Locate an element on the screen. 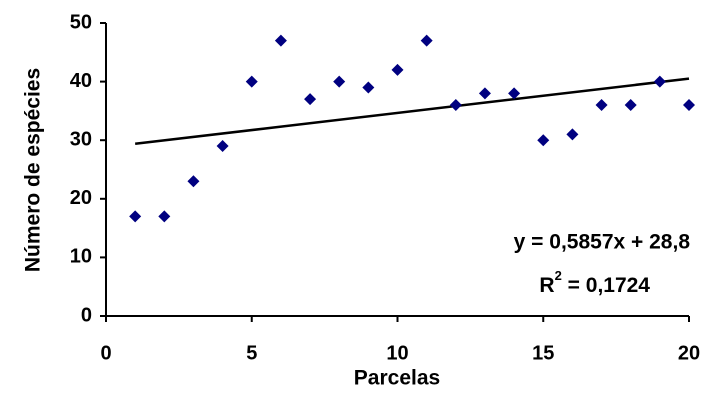  r-squared-value: = 0,1724 is located at coordinates (606, 285).